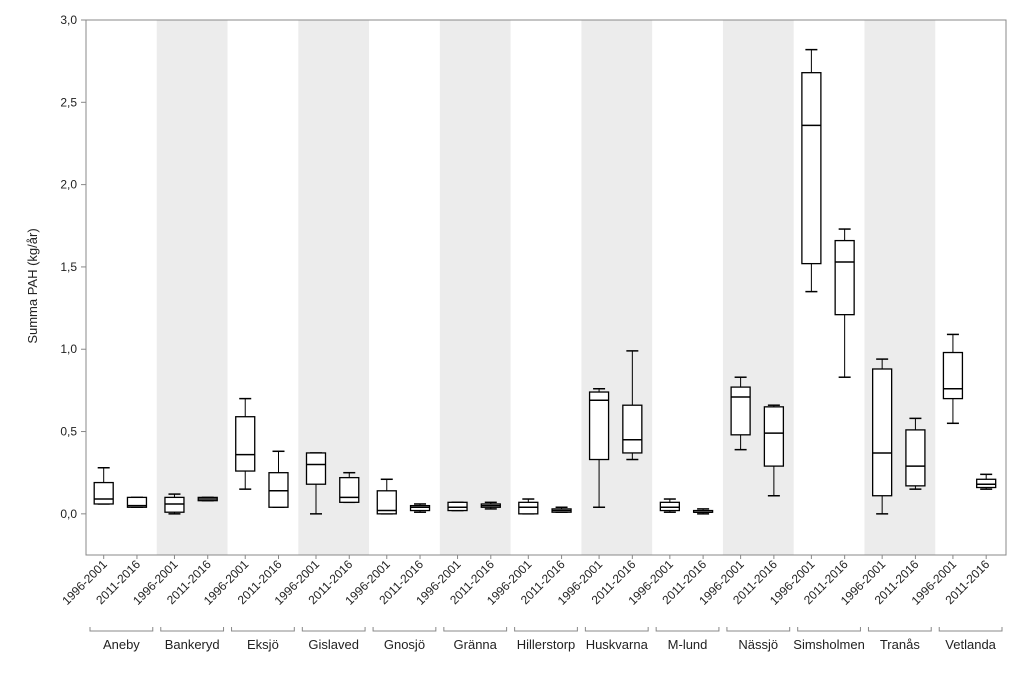  Describe the element at coordinates (68, 514) in the screenshot. I see `y-tick-label: 0,0` at that location.